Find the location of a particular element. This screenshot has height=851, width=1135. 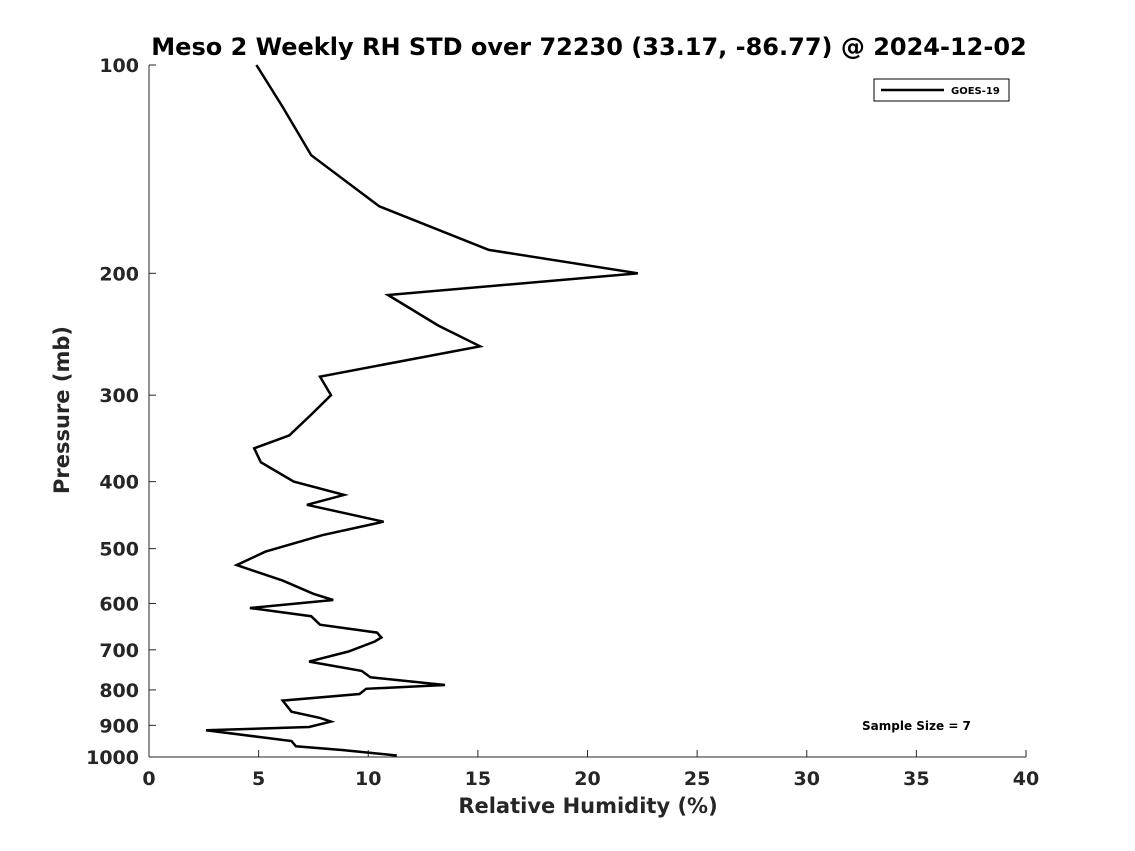

y-axis-ticks: 100 200 300 400 500 600 700 800 900 1000 is located at coordinates (121, 412).